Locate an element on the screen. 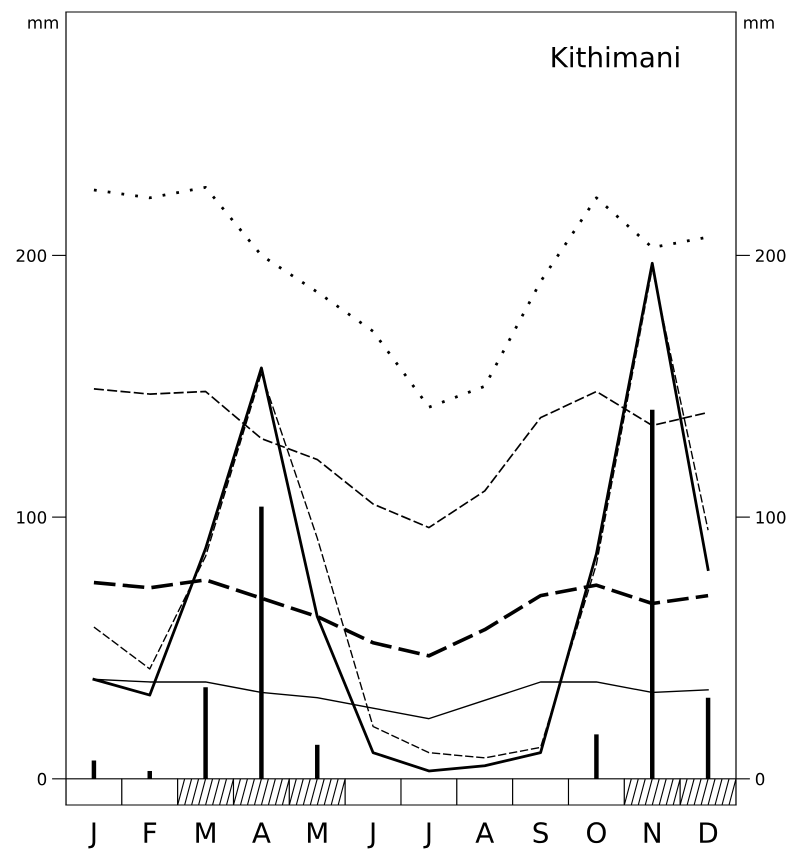 Image resolution: width=792 pixels, height=855 pixels. x-tick-label: S is located at coordinates (541, 833).